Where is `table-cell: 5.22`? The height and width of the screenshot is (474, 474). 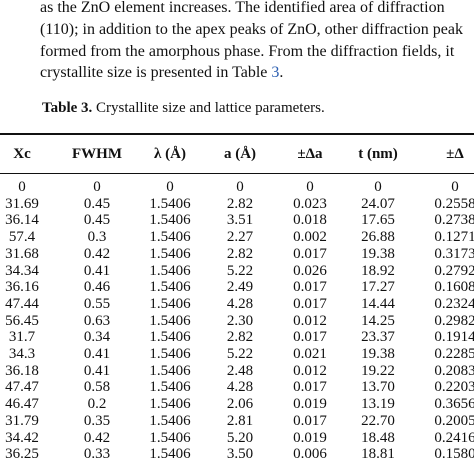
table-cell: 5.22 is located at coordinates (240, 354).